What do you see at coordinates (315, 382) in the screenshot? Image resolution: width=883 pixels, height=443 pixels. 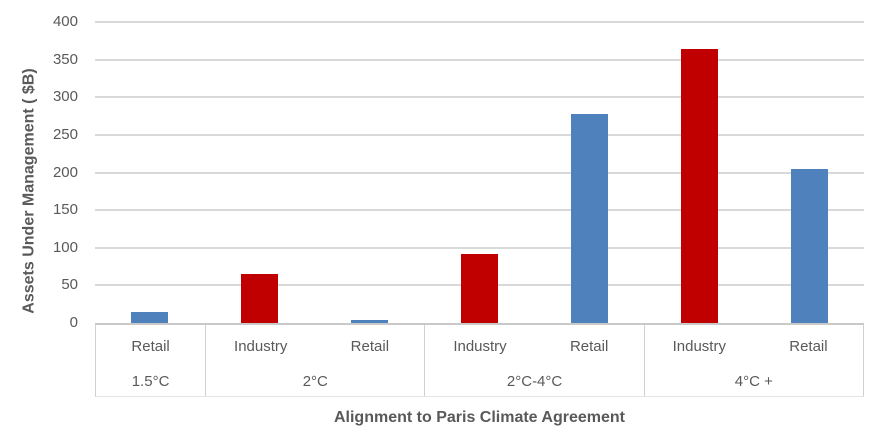 I see `x-axis-group-label: 2°C` at bounding box center [315, 382].